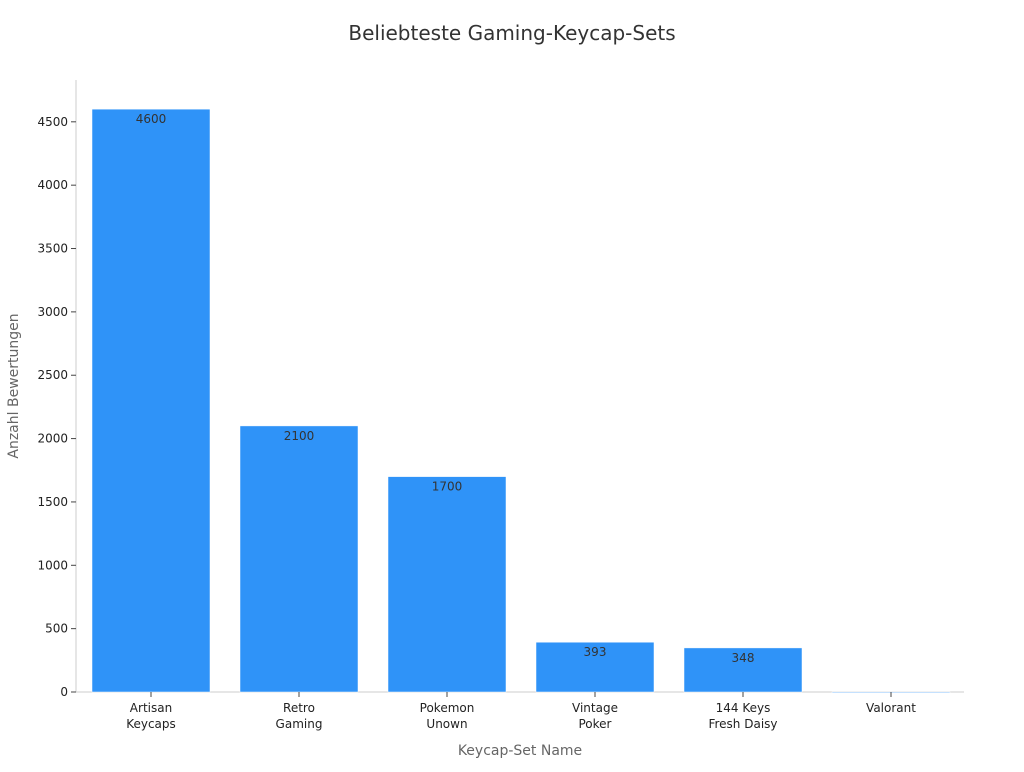  Describe the element at coordinates (52, 249) in the screenshot. I see `y-tick-label: 3500` at that location.